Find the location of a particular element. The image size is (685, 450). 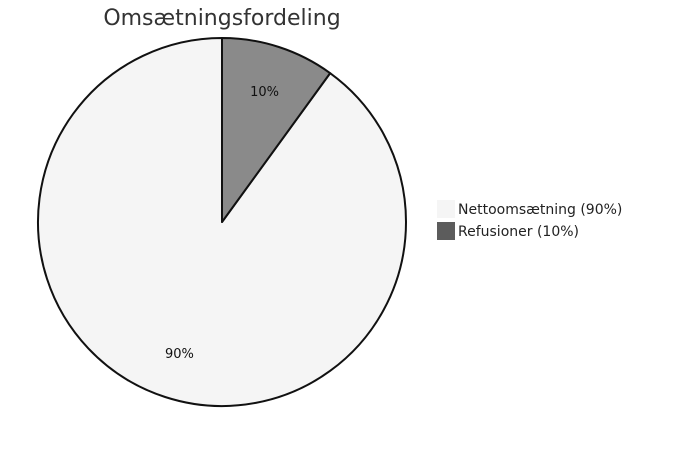

slice-label-refusioner: 10% is located at coordinates (264, 92).